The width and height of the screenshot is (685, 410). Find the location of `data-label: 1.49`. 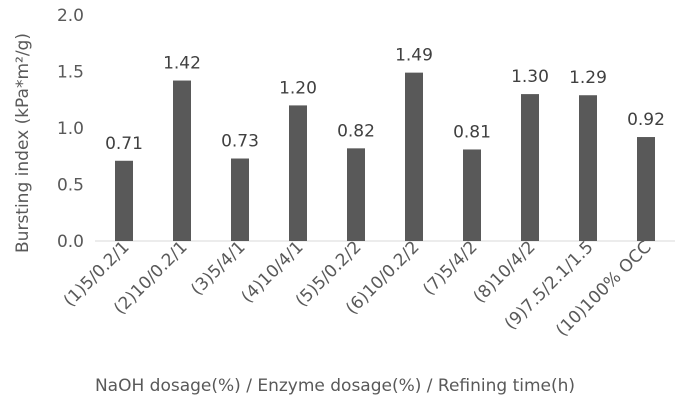

data-label: 1.49 is located at coordinates (414, 56).